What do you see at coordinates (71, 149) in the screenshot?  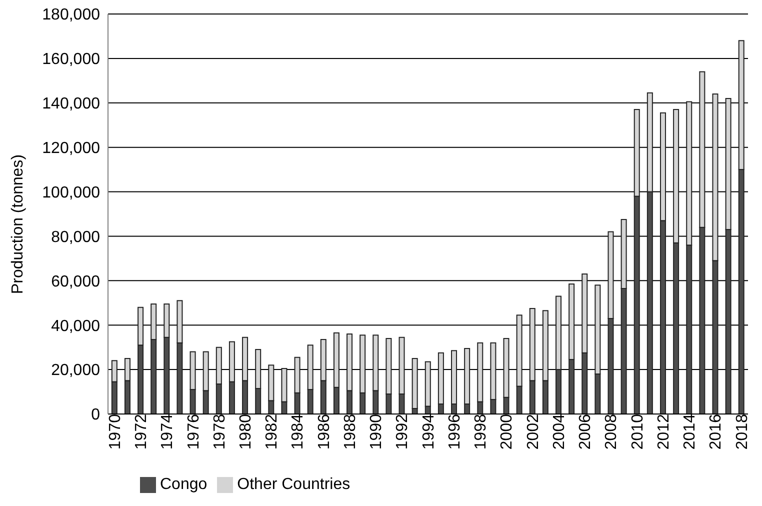 I see `y-tick-label: 120,000` at bounding box center [71, 149].